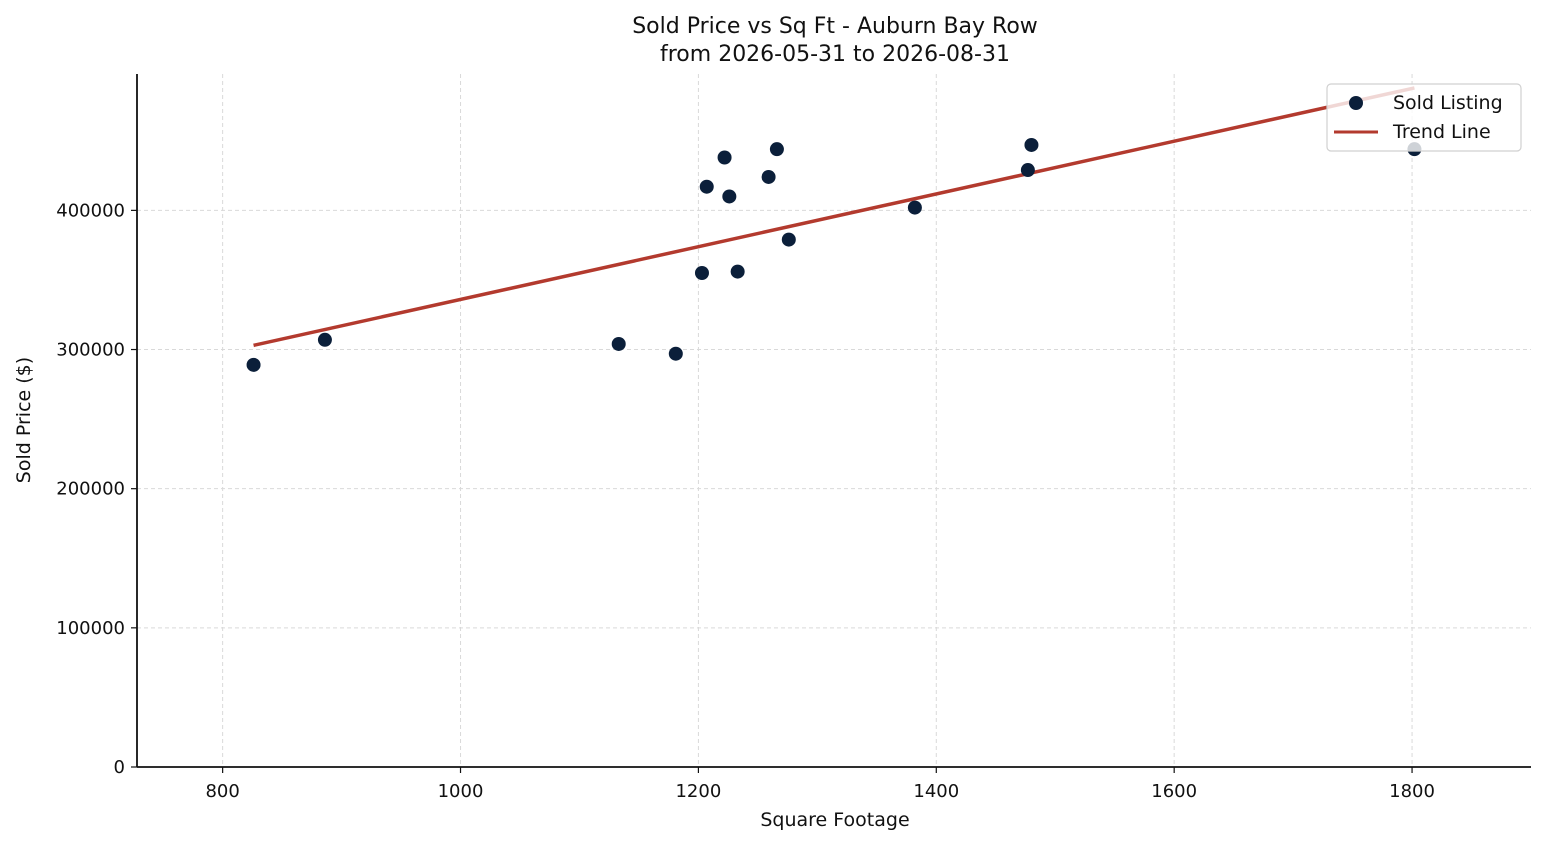 This screenshot has height=845, width=1547. I want to click on y-tick-label: 100000, so click(90, 628).